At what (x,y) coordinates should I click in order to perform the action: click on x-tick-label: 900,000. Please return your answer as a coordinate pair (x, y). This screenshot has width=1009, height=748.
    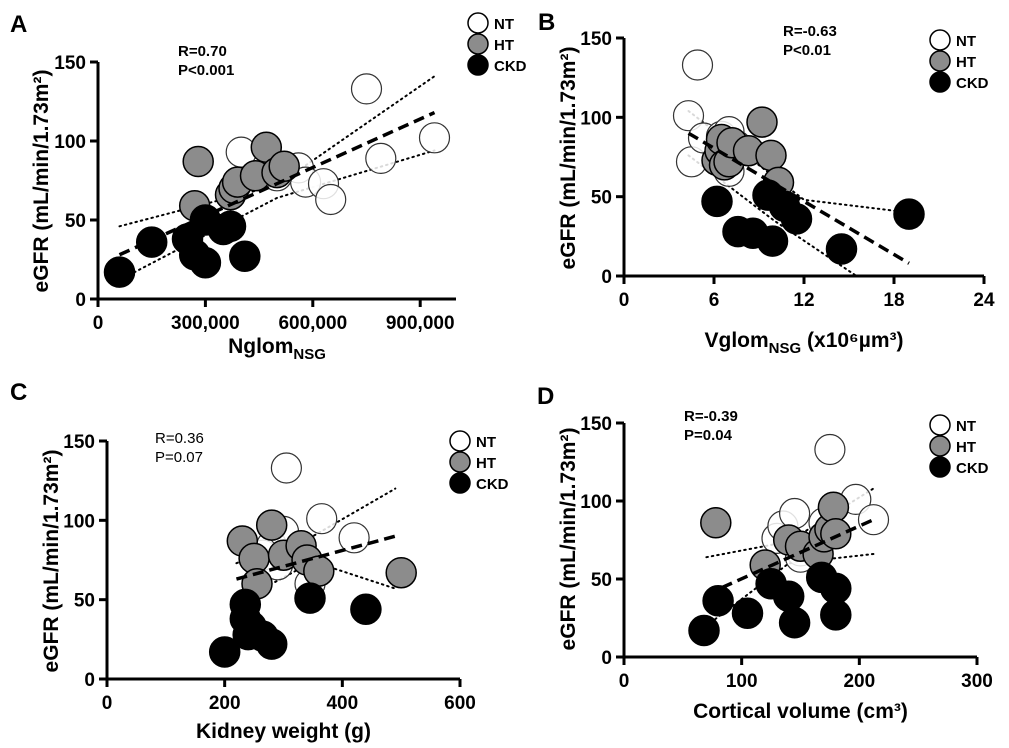
    Looking at the image, I should click on (420, 323).